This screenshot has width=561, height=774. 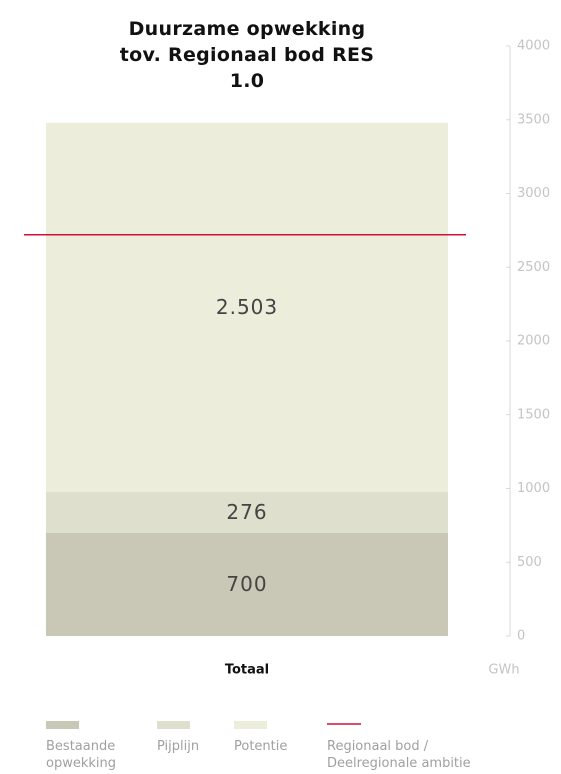 What do you see at coordinates (399, 755) in the screenshot?
I see `legend-label: Regionaal bod / Deelregionale ambitie` at bounding box center [399, 755].